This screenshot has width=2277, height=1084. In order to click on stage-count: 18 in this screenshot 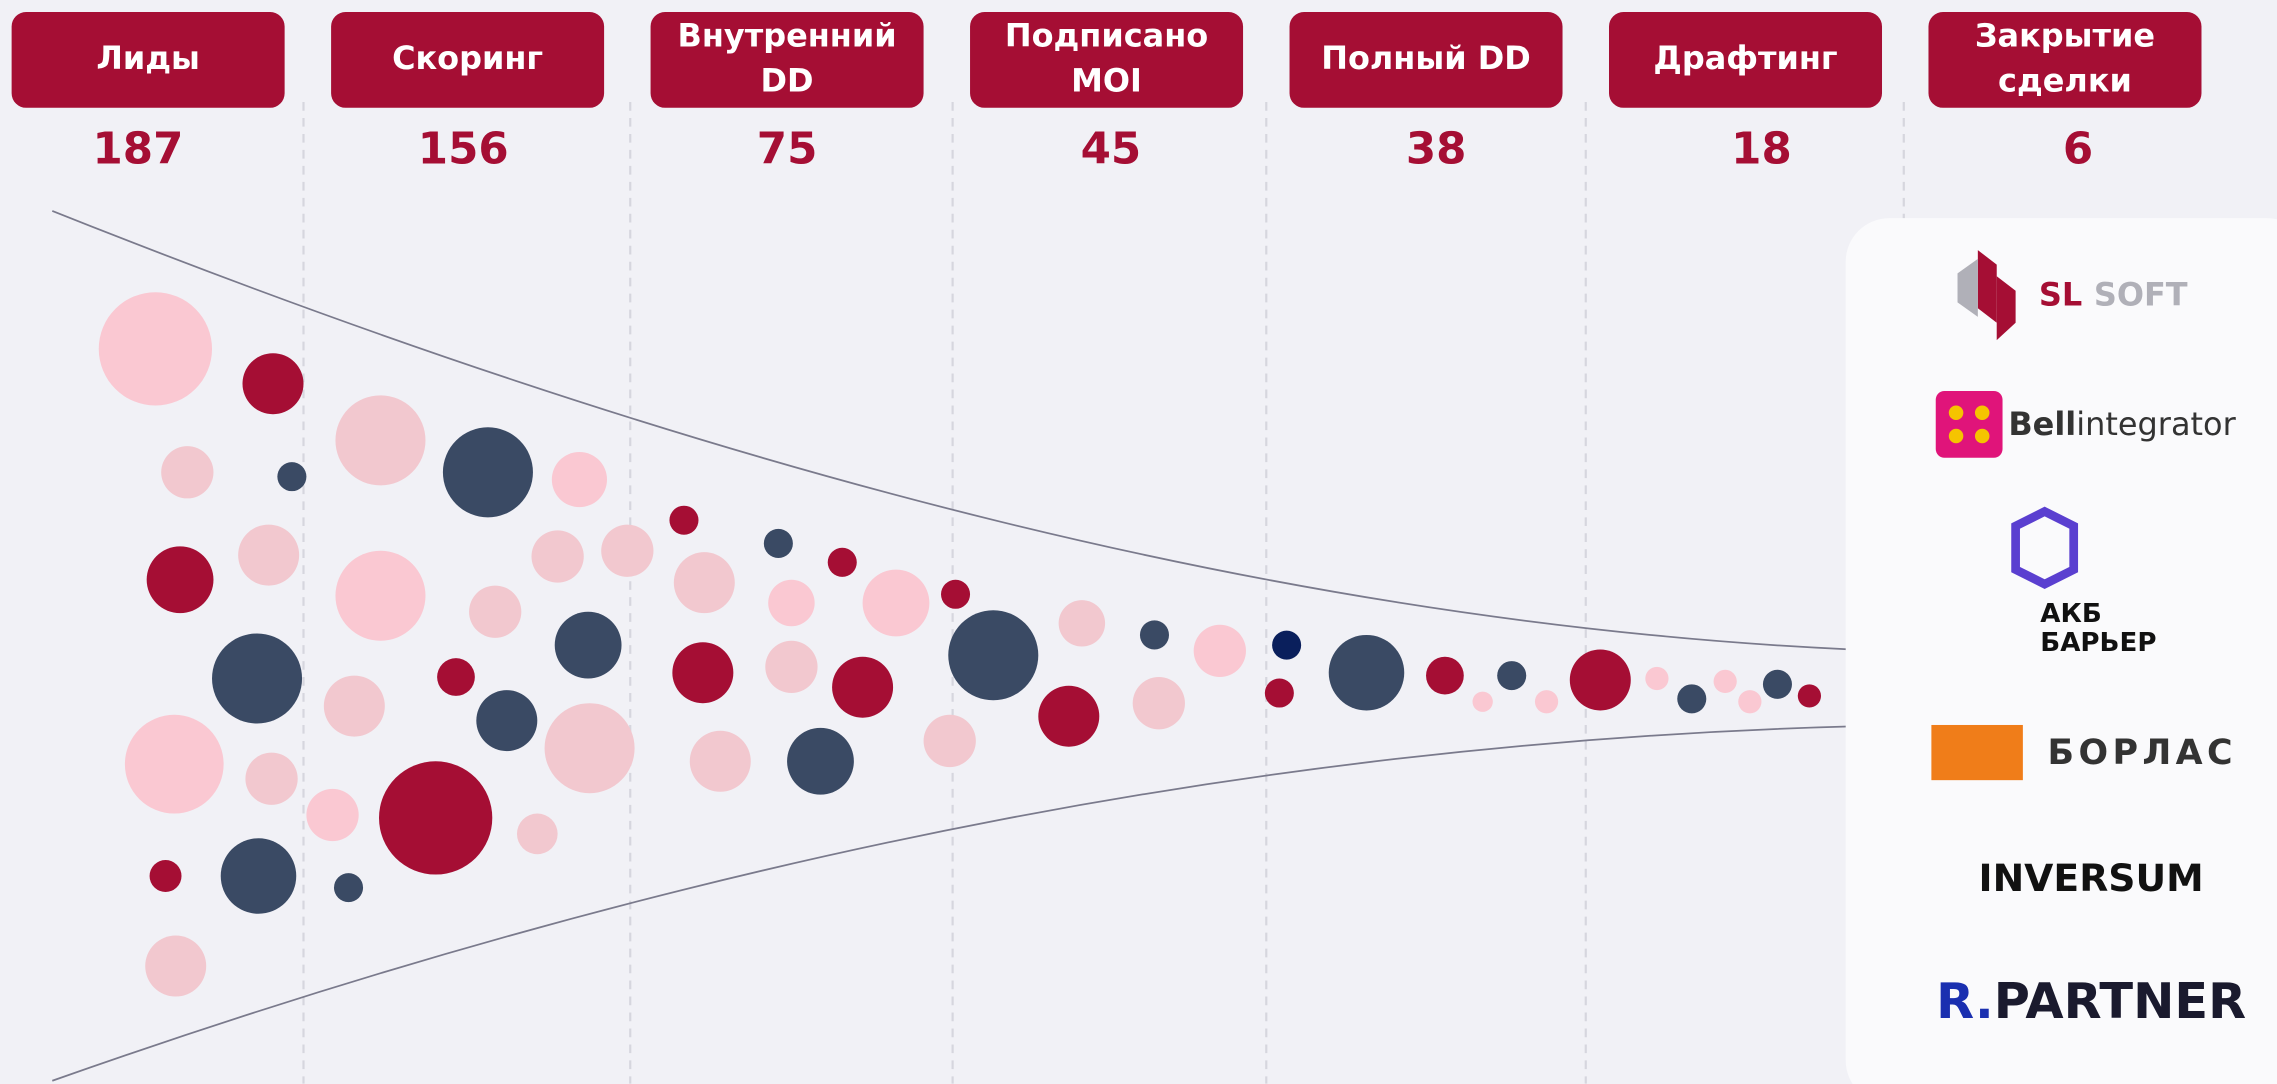, I will do `click(1761, 149)`.